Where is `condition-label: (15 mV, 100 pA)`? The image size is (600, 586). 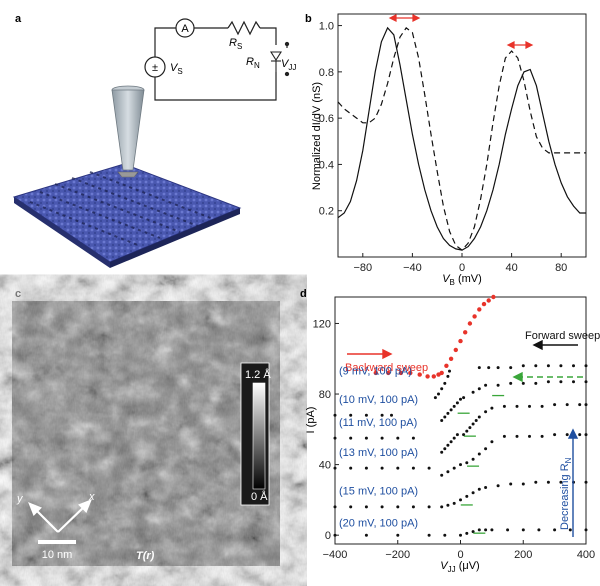
condition-label: (15 mV, 100 pA) is located at coordinates (378, 492).